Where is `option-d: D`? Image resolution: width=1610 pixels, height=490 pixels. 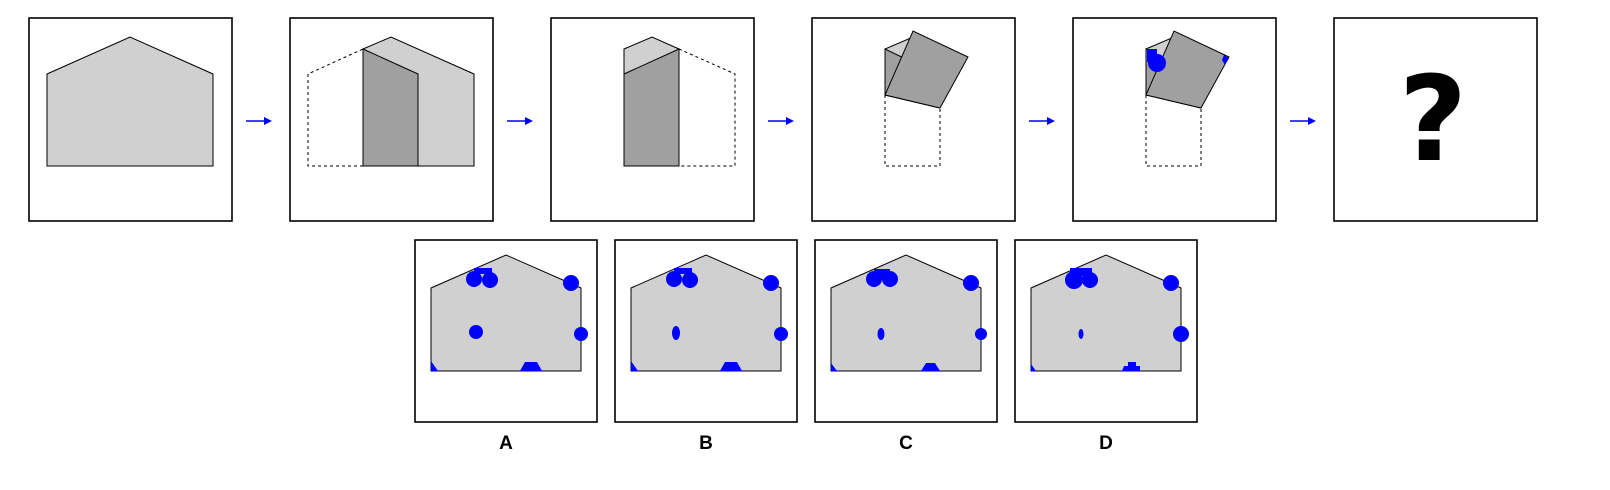 option-d: D is located at coordinates (1106, 346).